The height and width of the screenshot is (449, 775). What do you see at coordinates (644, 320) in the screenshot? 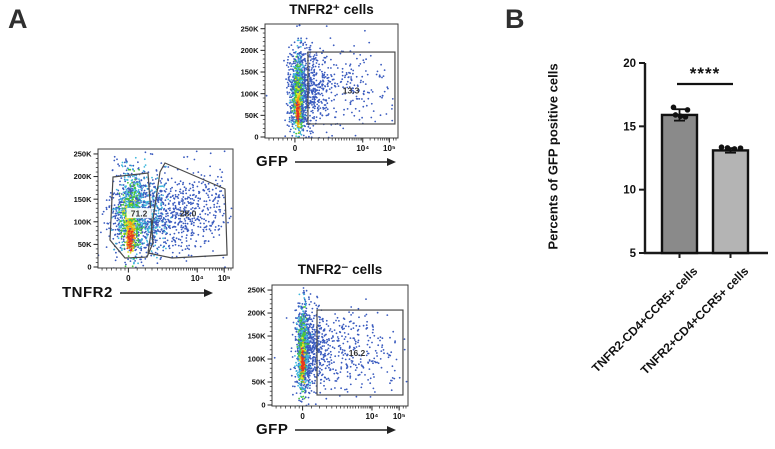
I see `bar-category-label-tnfr2neg: TNFR2-CD4+CCR5+ cells` at bounding box center [644, 320].